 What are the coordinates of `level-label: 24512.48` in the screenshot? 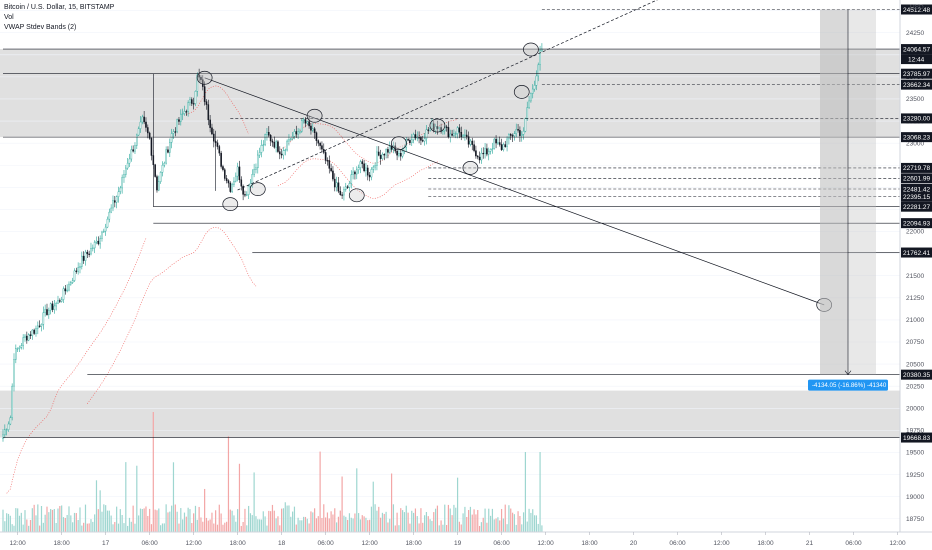 It's located at (916, 10).